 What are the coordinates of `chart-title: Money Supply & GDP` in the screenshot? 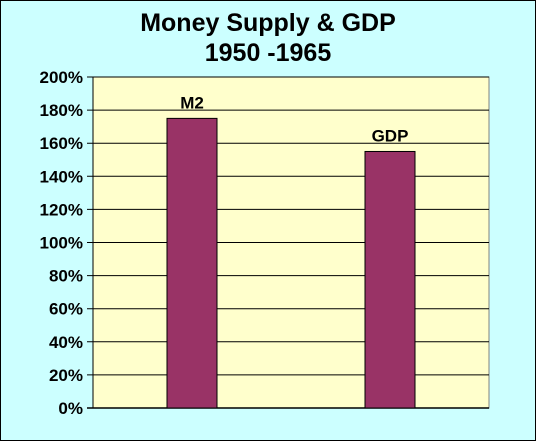 It's located at (268, 23).